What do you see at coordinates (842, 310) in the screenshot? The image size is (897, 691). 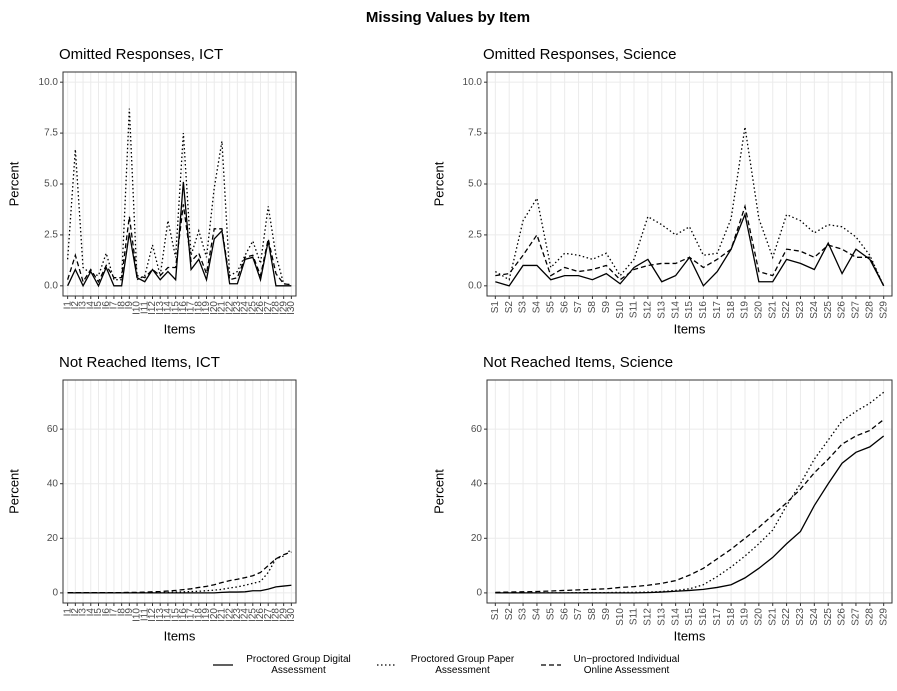 I see `x-tick-label: S26` at bounding box center [842, 310].